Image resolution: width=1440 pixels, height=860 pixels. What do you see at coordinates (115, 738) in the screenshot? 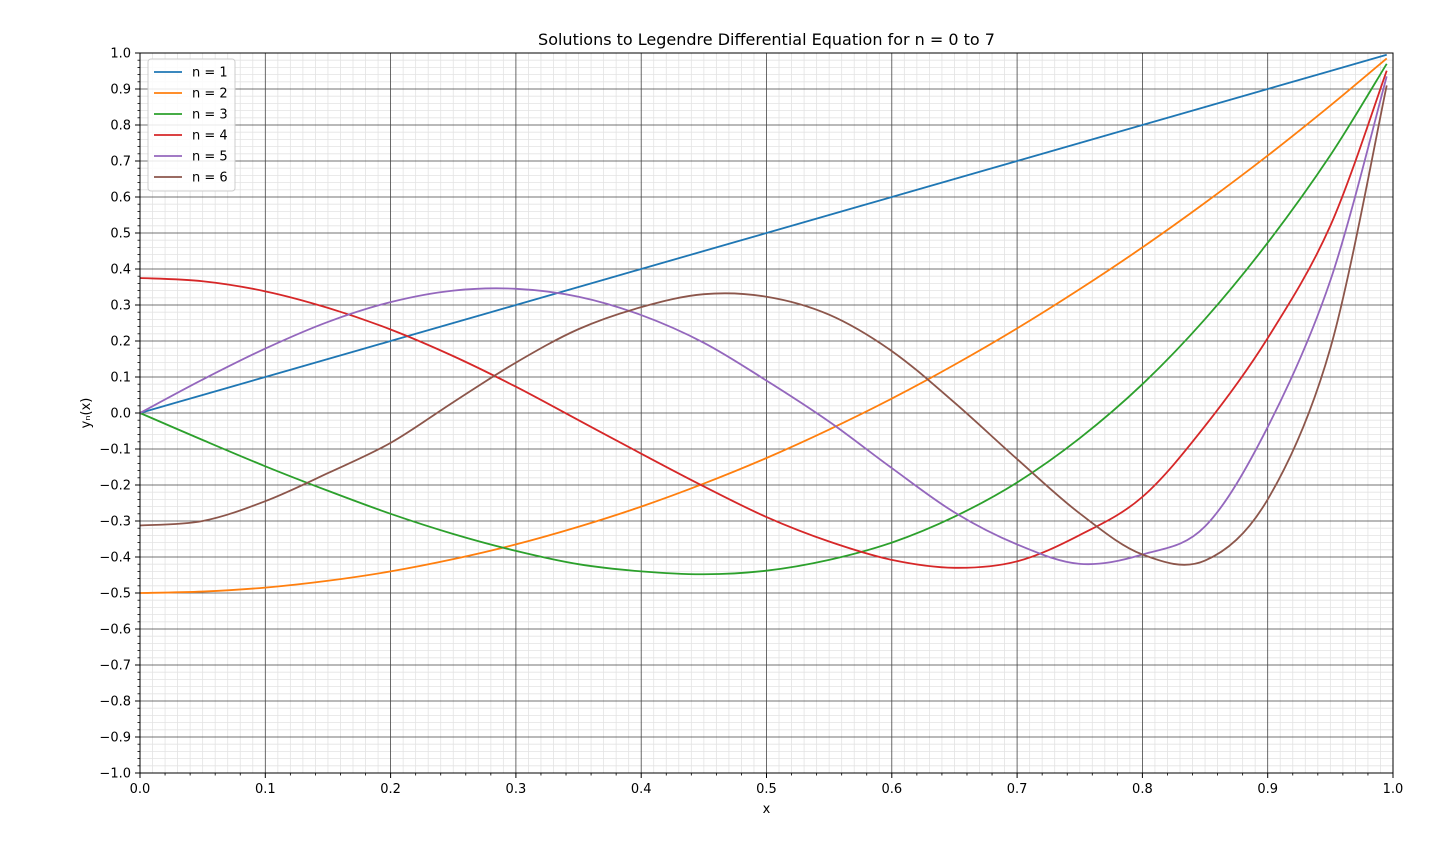
I see `y-tick-label: −0.9` at bounding box center [115, 738].